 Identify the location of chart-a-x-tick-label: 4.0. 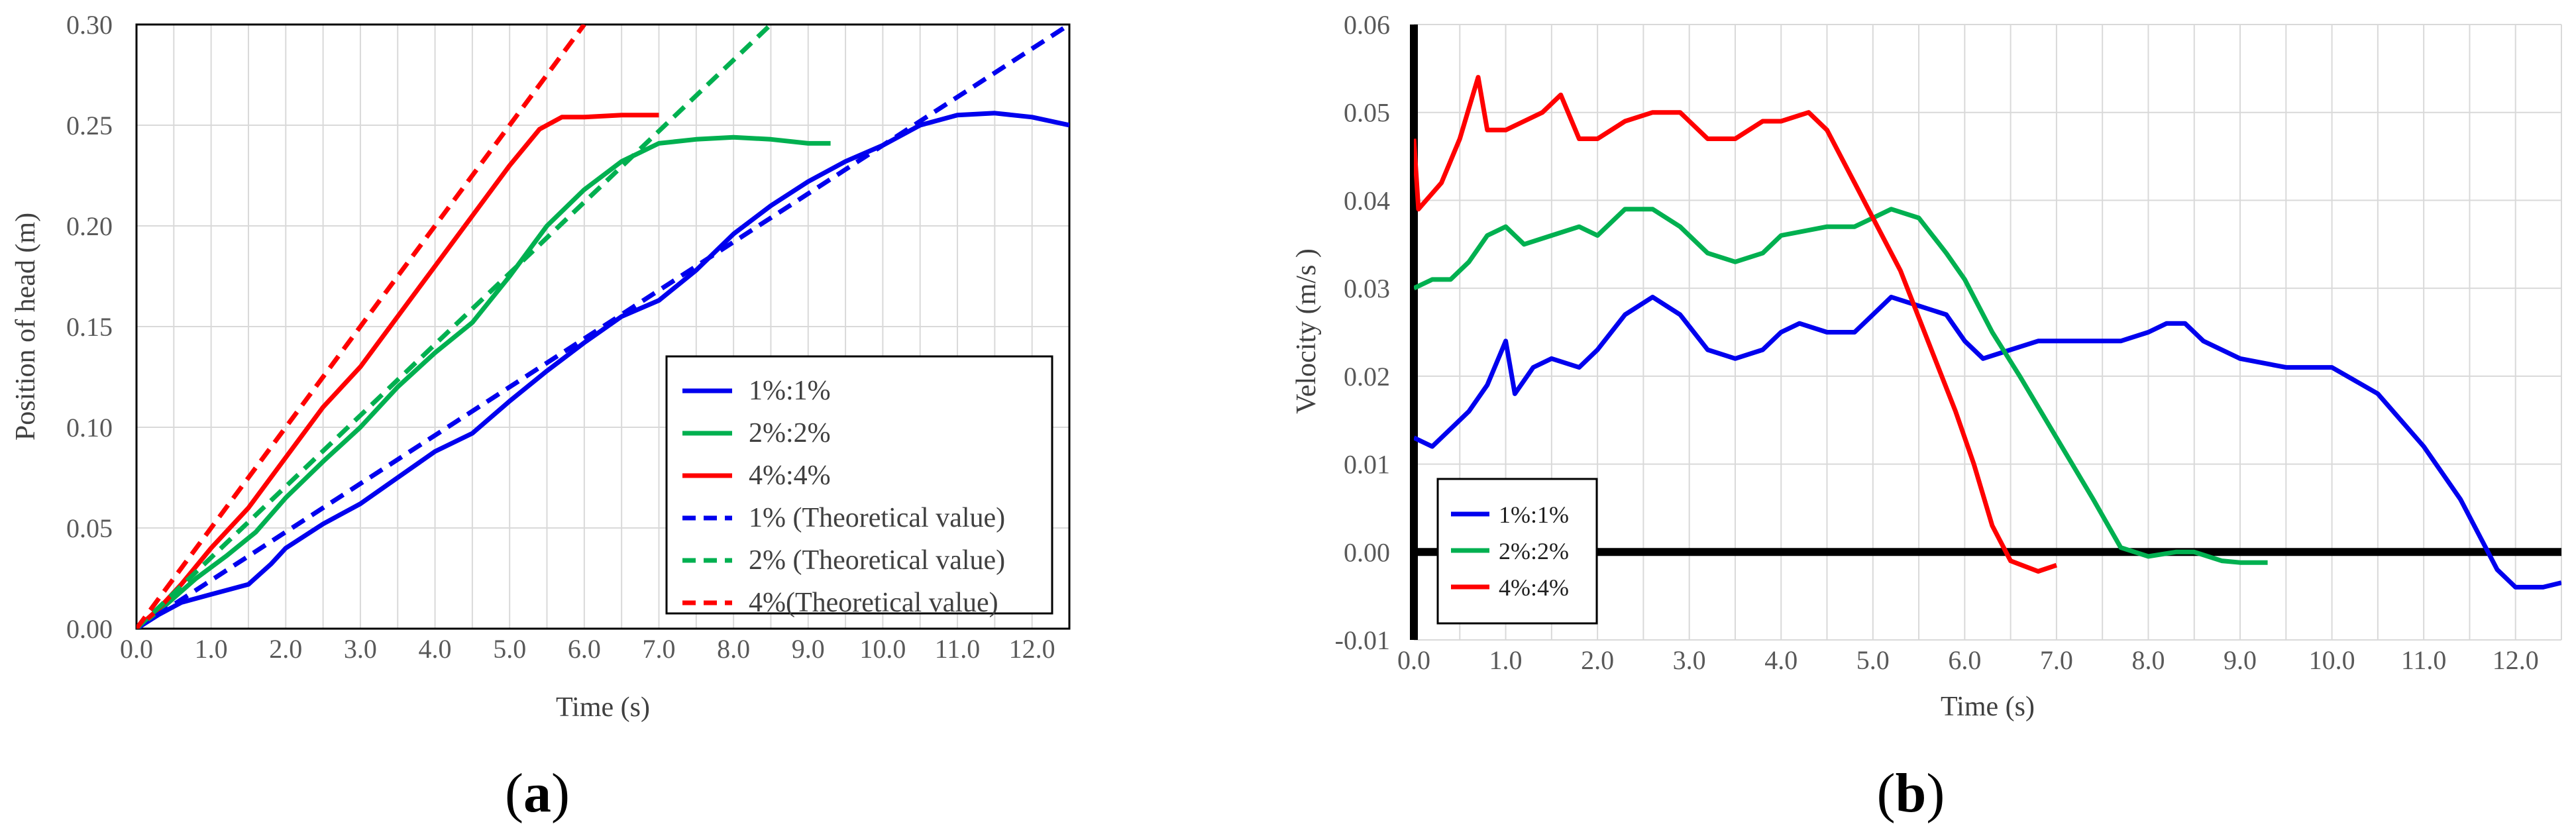
(435, 649).